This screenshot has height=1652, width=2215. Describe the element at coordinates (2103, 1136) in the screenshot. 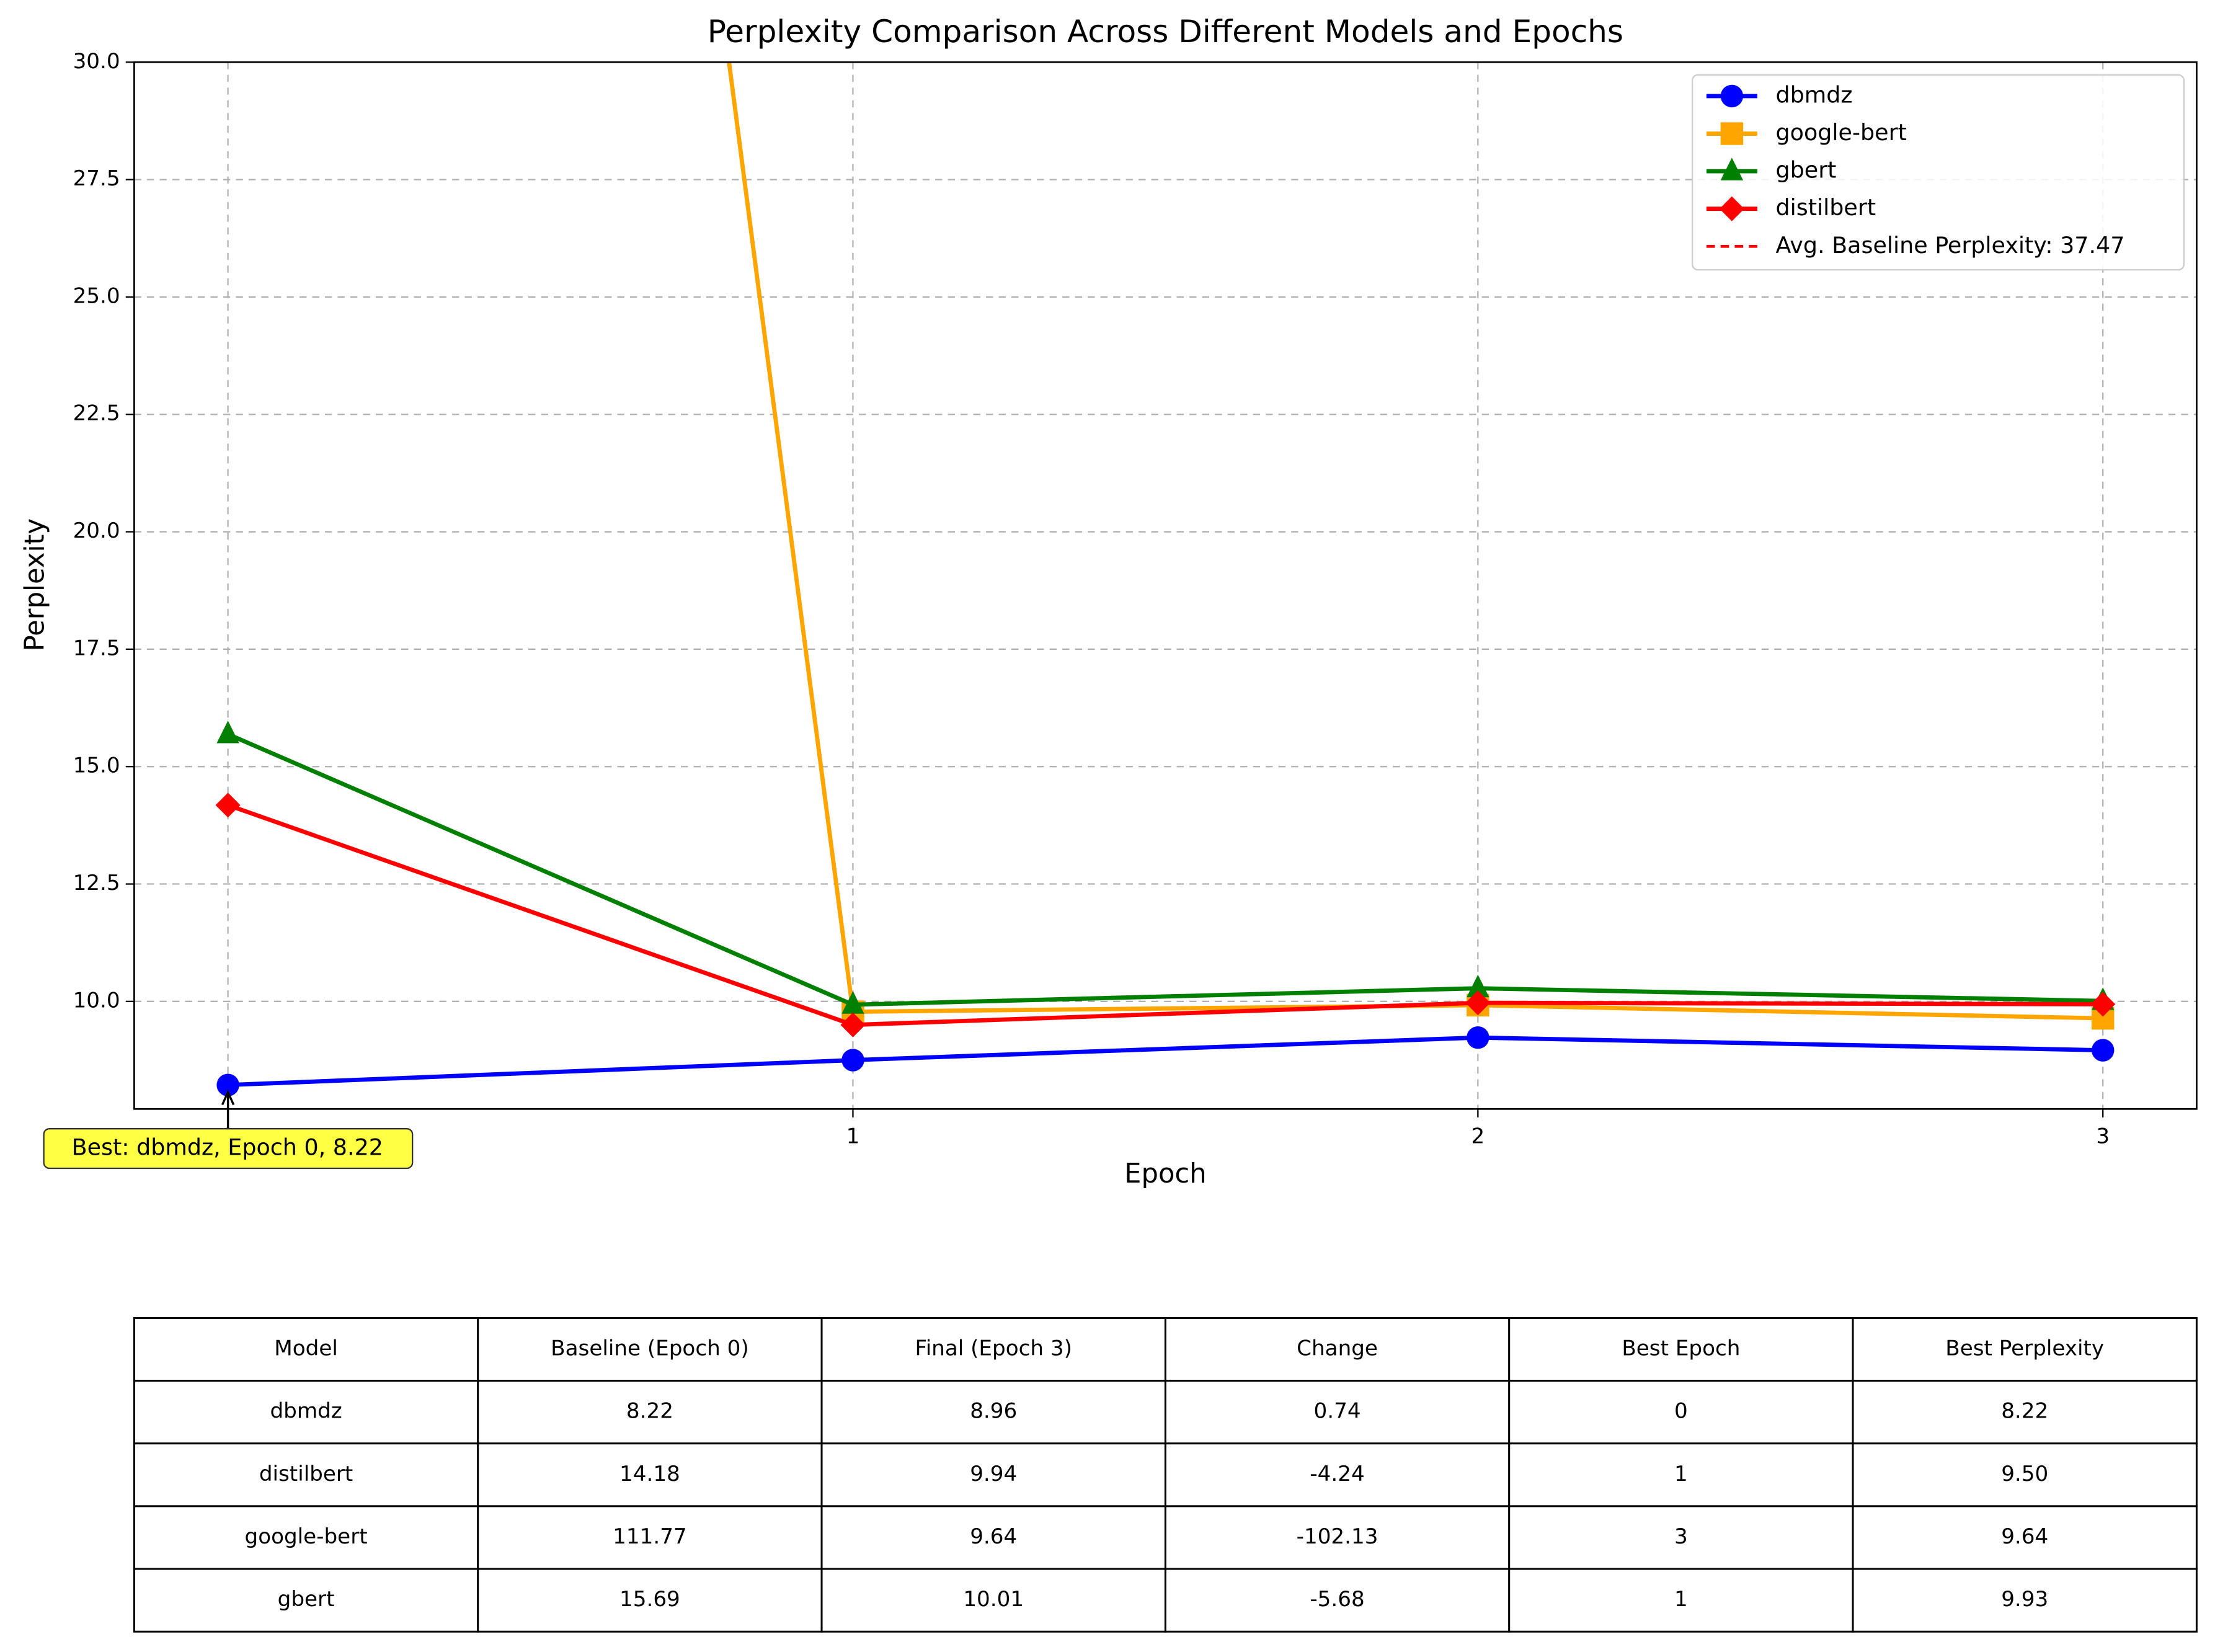

I see `x-tick-label: 3` at that location.